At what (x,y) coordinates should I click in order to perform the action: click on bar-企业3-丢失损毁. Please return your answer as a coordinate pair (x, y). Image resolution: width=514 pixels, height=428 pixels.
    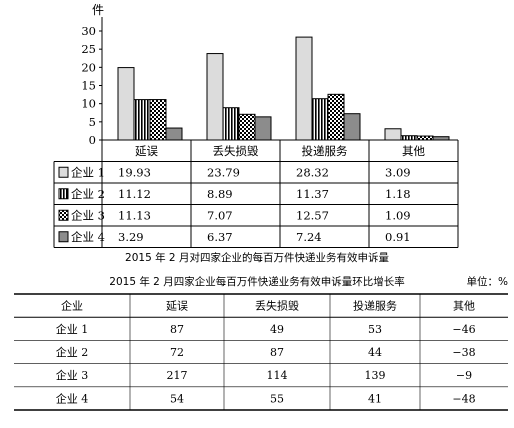
    Looking at the image, I should click on (247, 127).